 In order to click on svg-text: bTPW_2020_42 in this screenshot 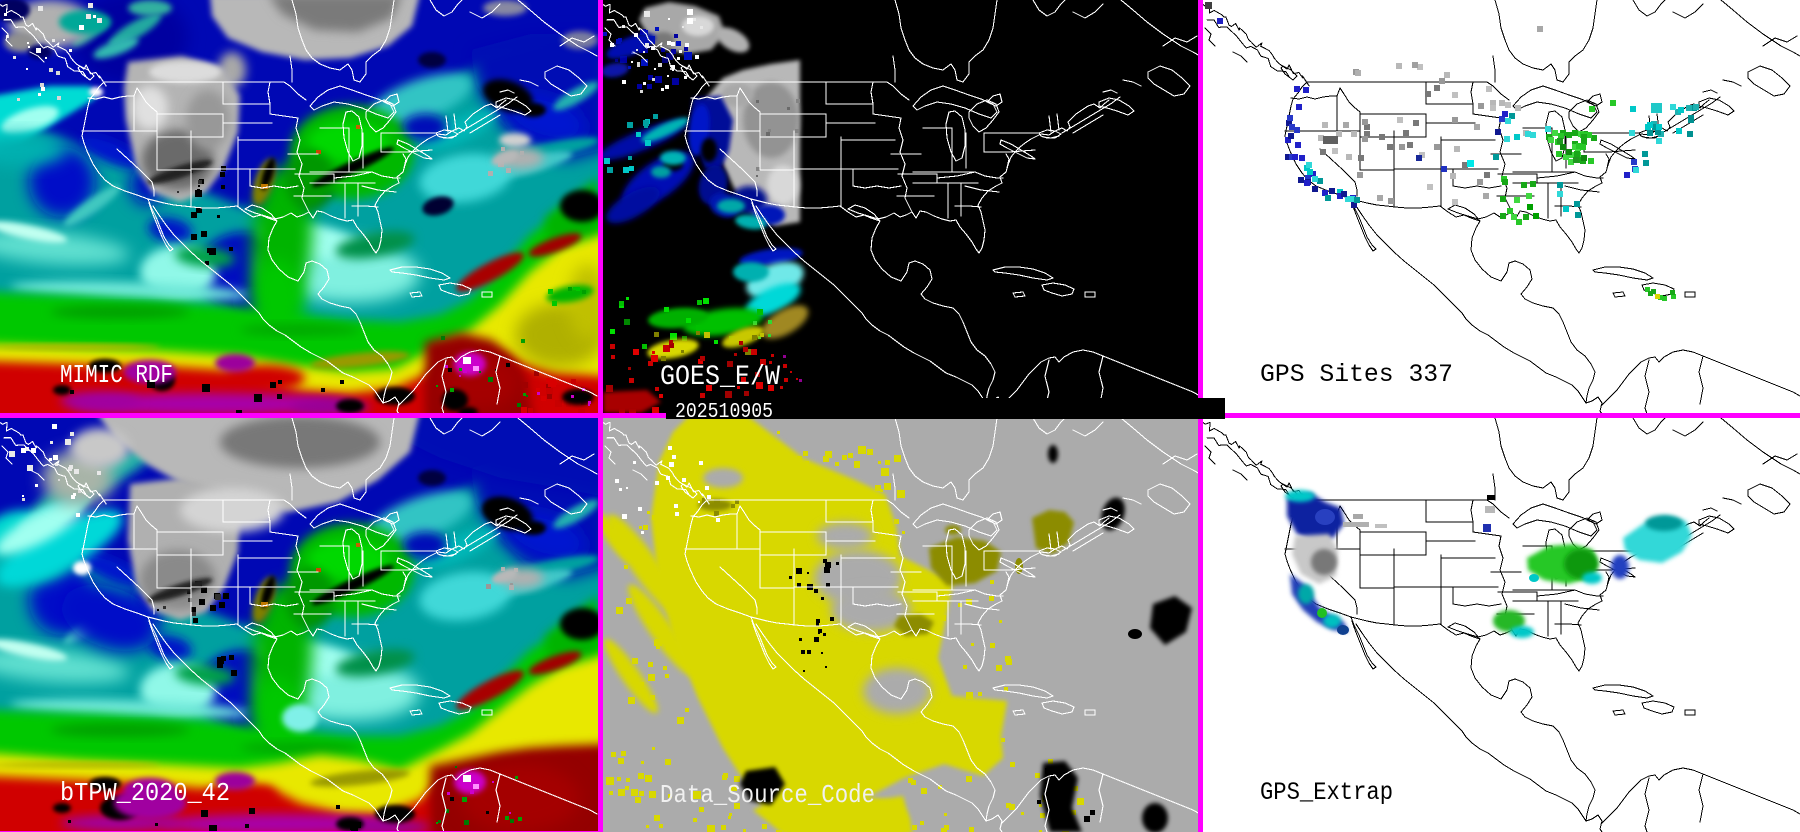, I will do `click(145, 793)`.